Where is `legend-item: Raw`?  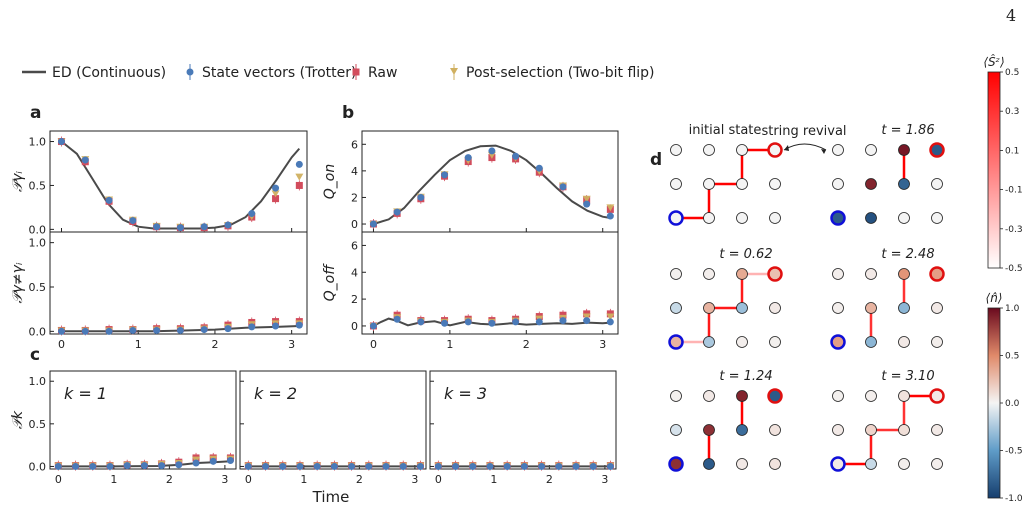 legend-item: Raw is located at coordinates (374, 72).